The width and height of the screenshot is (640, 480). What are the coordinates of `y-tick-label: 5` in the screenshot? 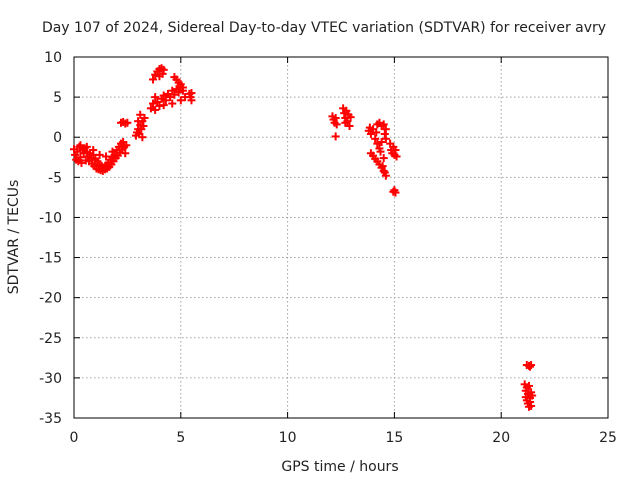 It's located at (57, 98).